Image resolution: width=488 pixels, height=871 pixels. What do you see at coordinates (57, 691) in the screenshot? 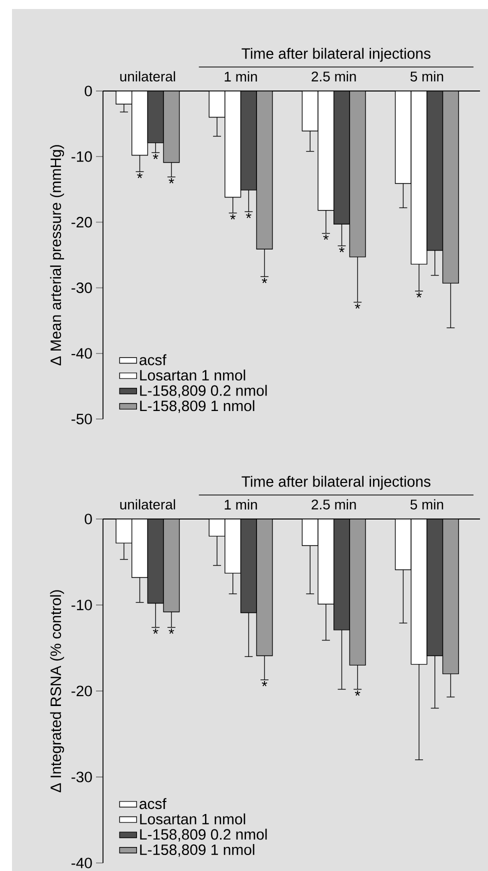
I see `y-axis-title: Δ Integrated RSNA (% control)` at bounding box center [57, 691].